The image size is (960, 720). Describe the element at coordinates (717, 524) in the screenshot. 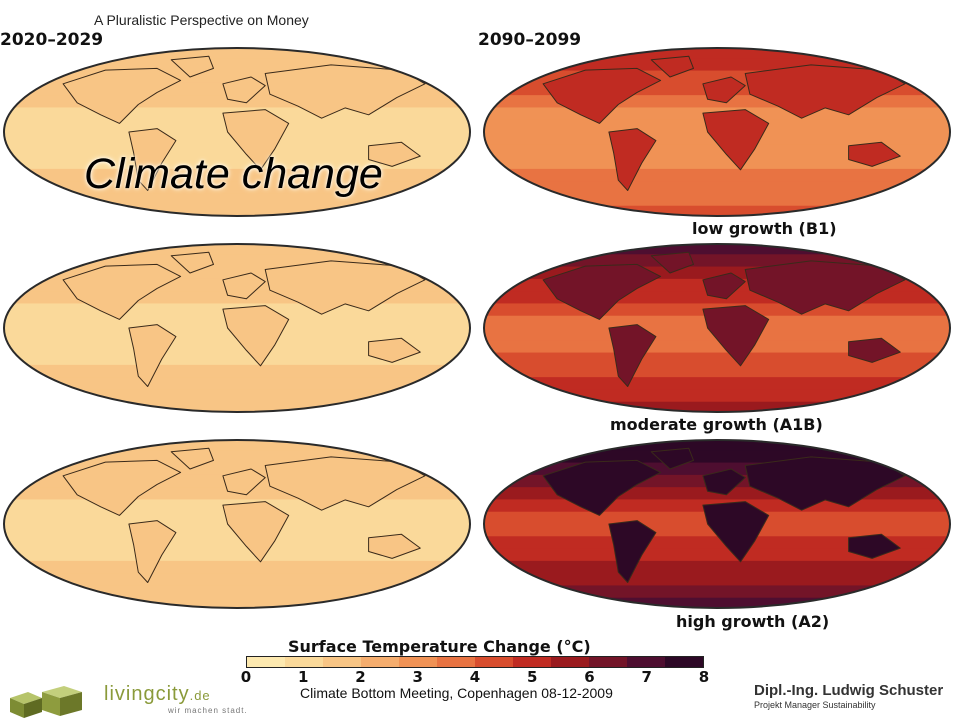

I see `temperature-map-high-far` at that location.